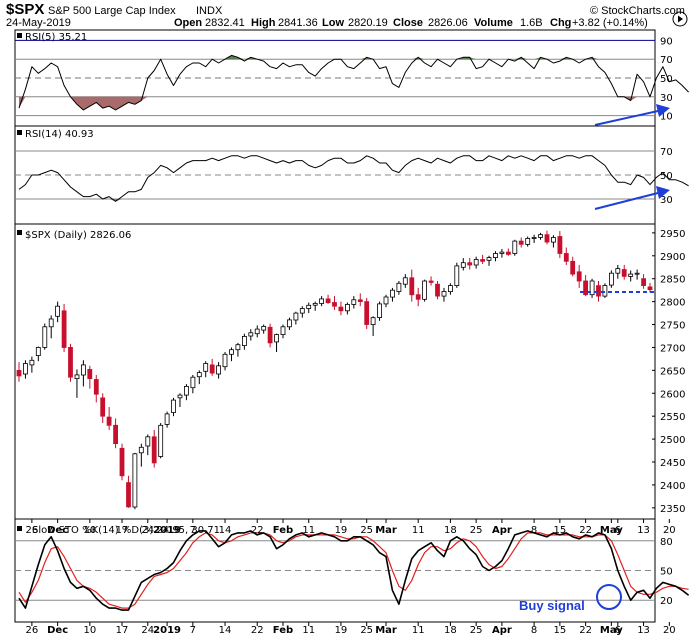 The width and height of the screenshot is (700, 639). I want to click on close-label: Close, so click(408, 23).